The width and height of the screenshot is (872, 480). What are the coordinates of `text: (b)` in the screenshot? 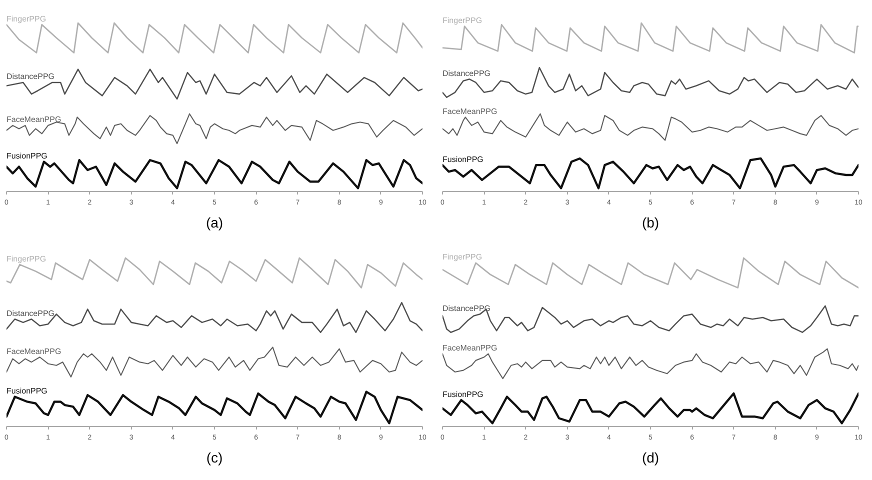 It's located at (651, 222).